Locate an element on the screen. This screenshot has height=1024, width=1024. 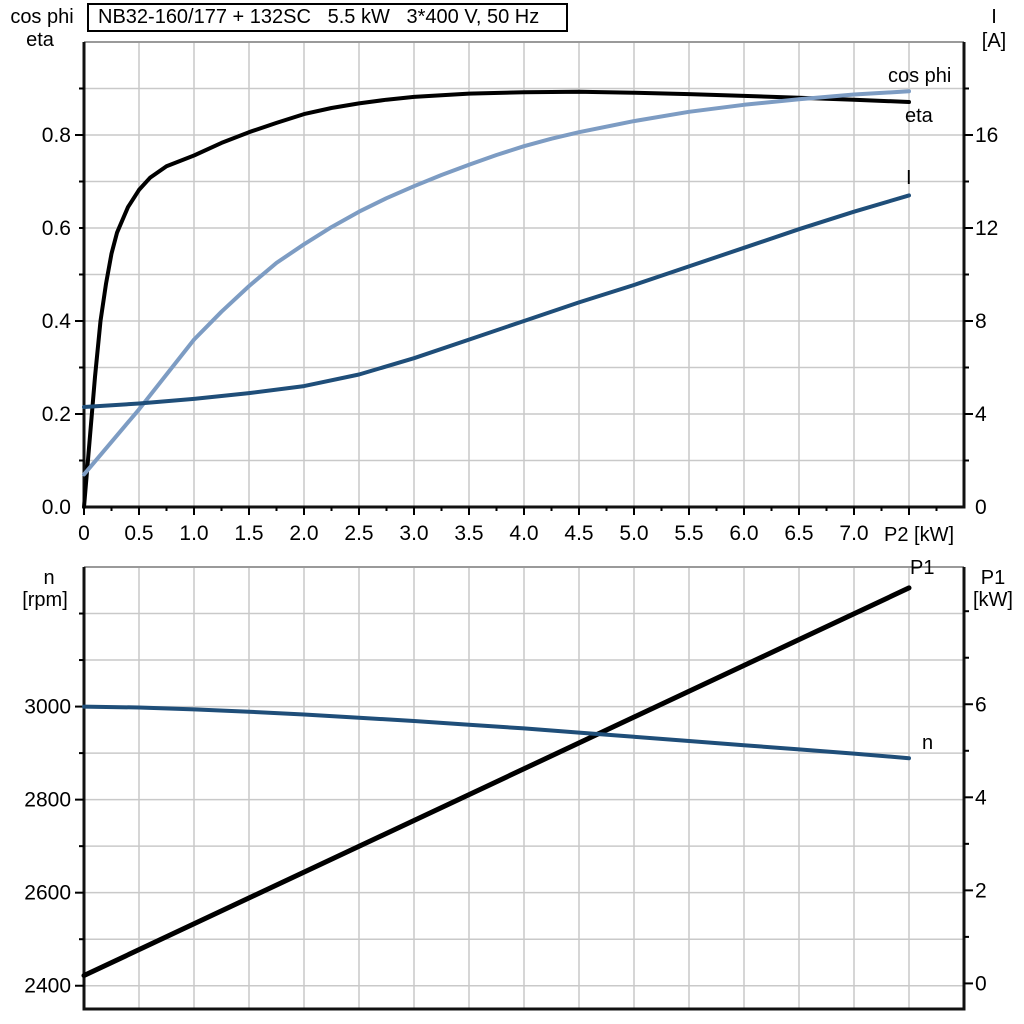
upper-right-axis-title-line1: I is located at coordinates (994, 17).